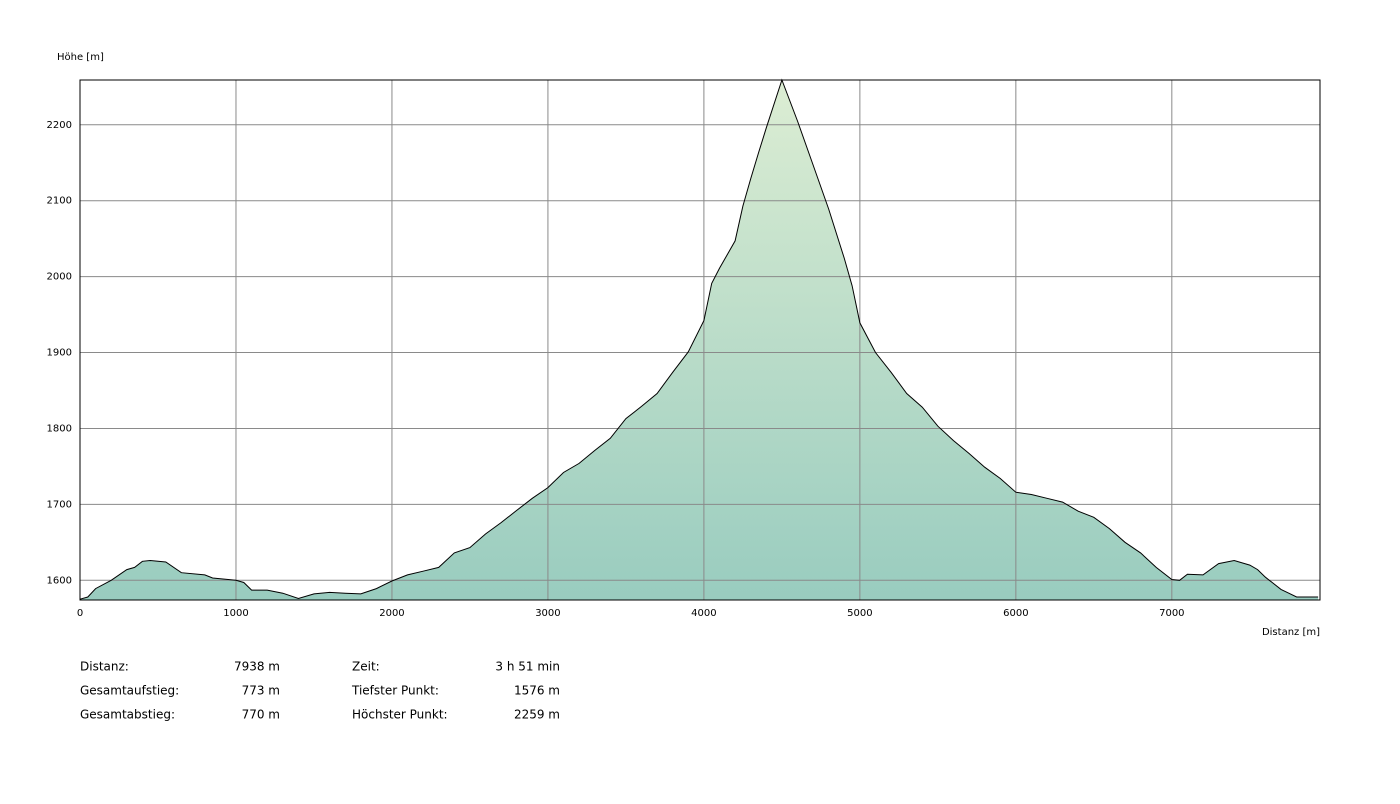 The image size is (1400, 804). I want to click on x-tick-label: 1000, so click(235, 613).